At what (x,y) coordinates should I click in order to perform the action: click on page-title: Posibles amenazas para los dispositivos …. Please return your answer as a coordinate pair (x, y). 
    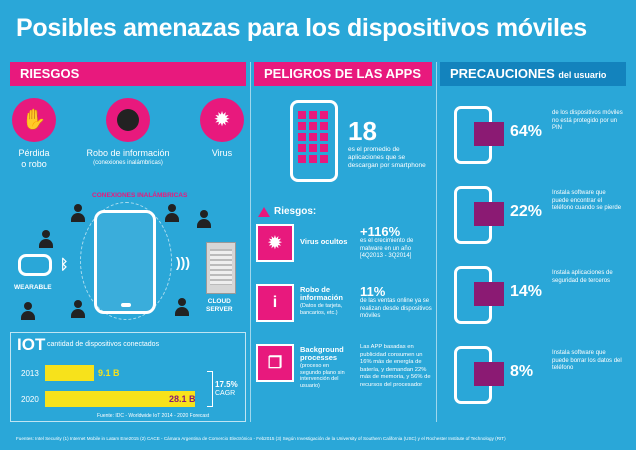
    Looking at the image, I should click on (301, 28).